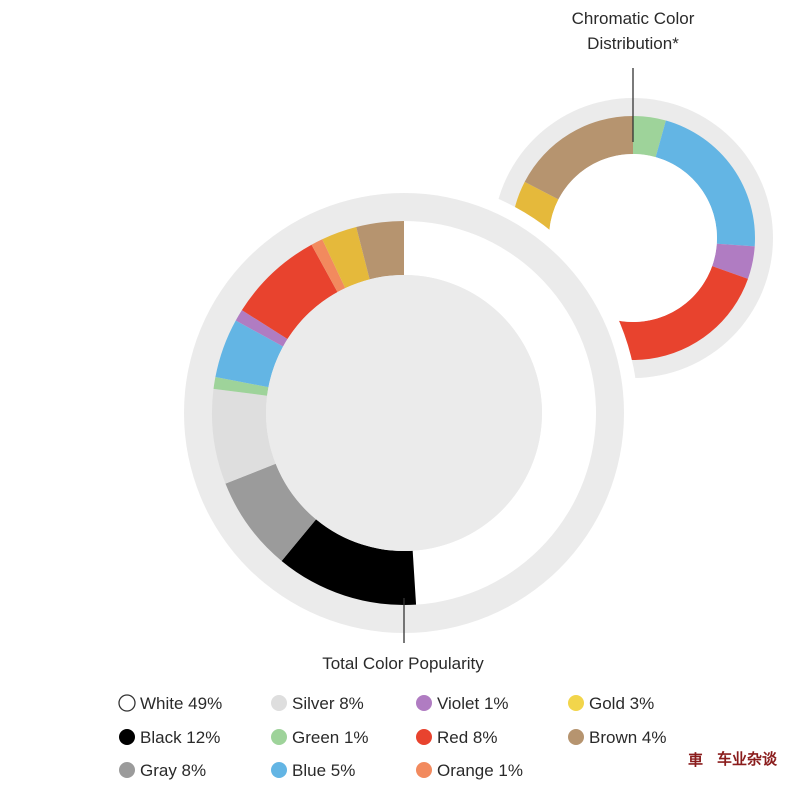 This screenshot has width=800, height=789. What do you see at coordinates (733, 261) in the screenshot?
I see `chromatic-slice-violet` at bounding box center [733, 261].